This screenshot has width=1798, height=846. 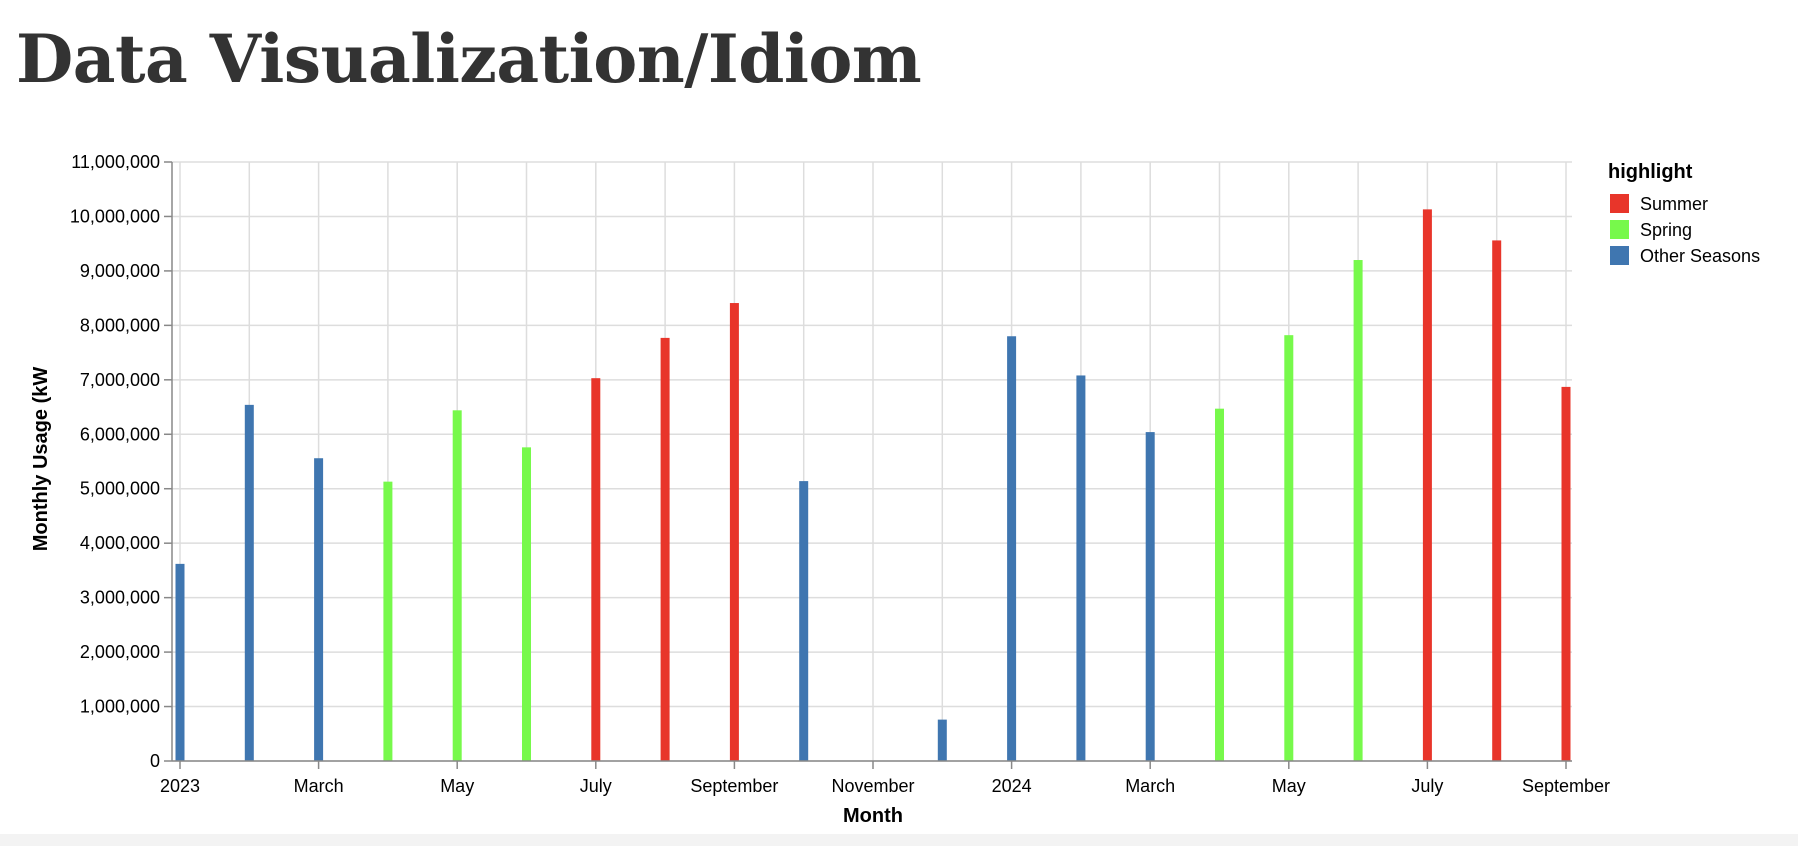 What do you see at coordinates (120, 707) in the screenshot?
I see `y-tick-label: 1,000,000` at bounding box center [120, 707].